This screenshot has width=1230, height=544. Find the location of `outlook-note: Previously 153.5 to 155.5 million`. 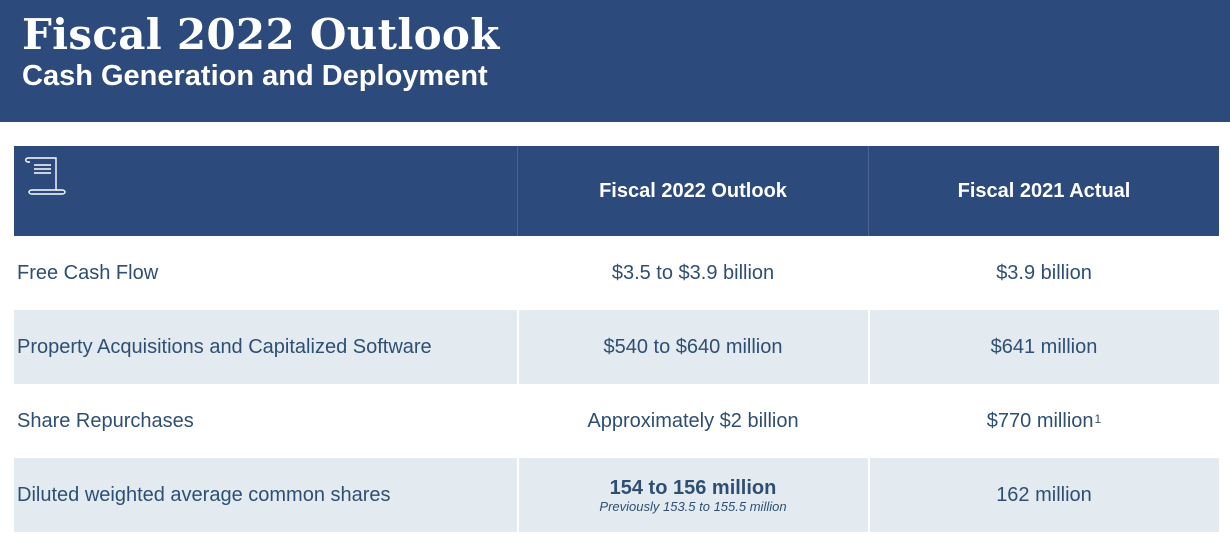

outlook-note: Previously 153.5 to 155.5 million is located at coordinates (693, 506).